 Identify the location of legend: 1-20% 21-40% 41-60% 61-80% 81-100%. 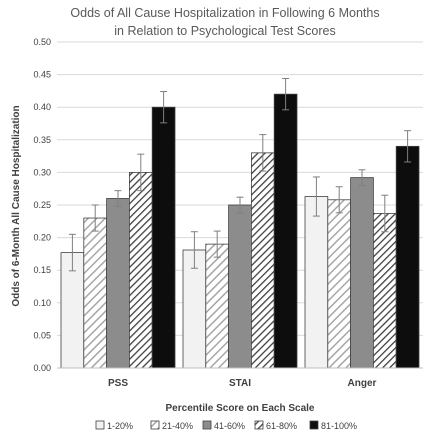
(226, 425).